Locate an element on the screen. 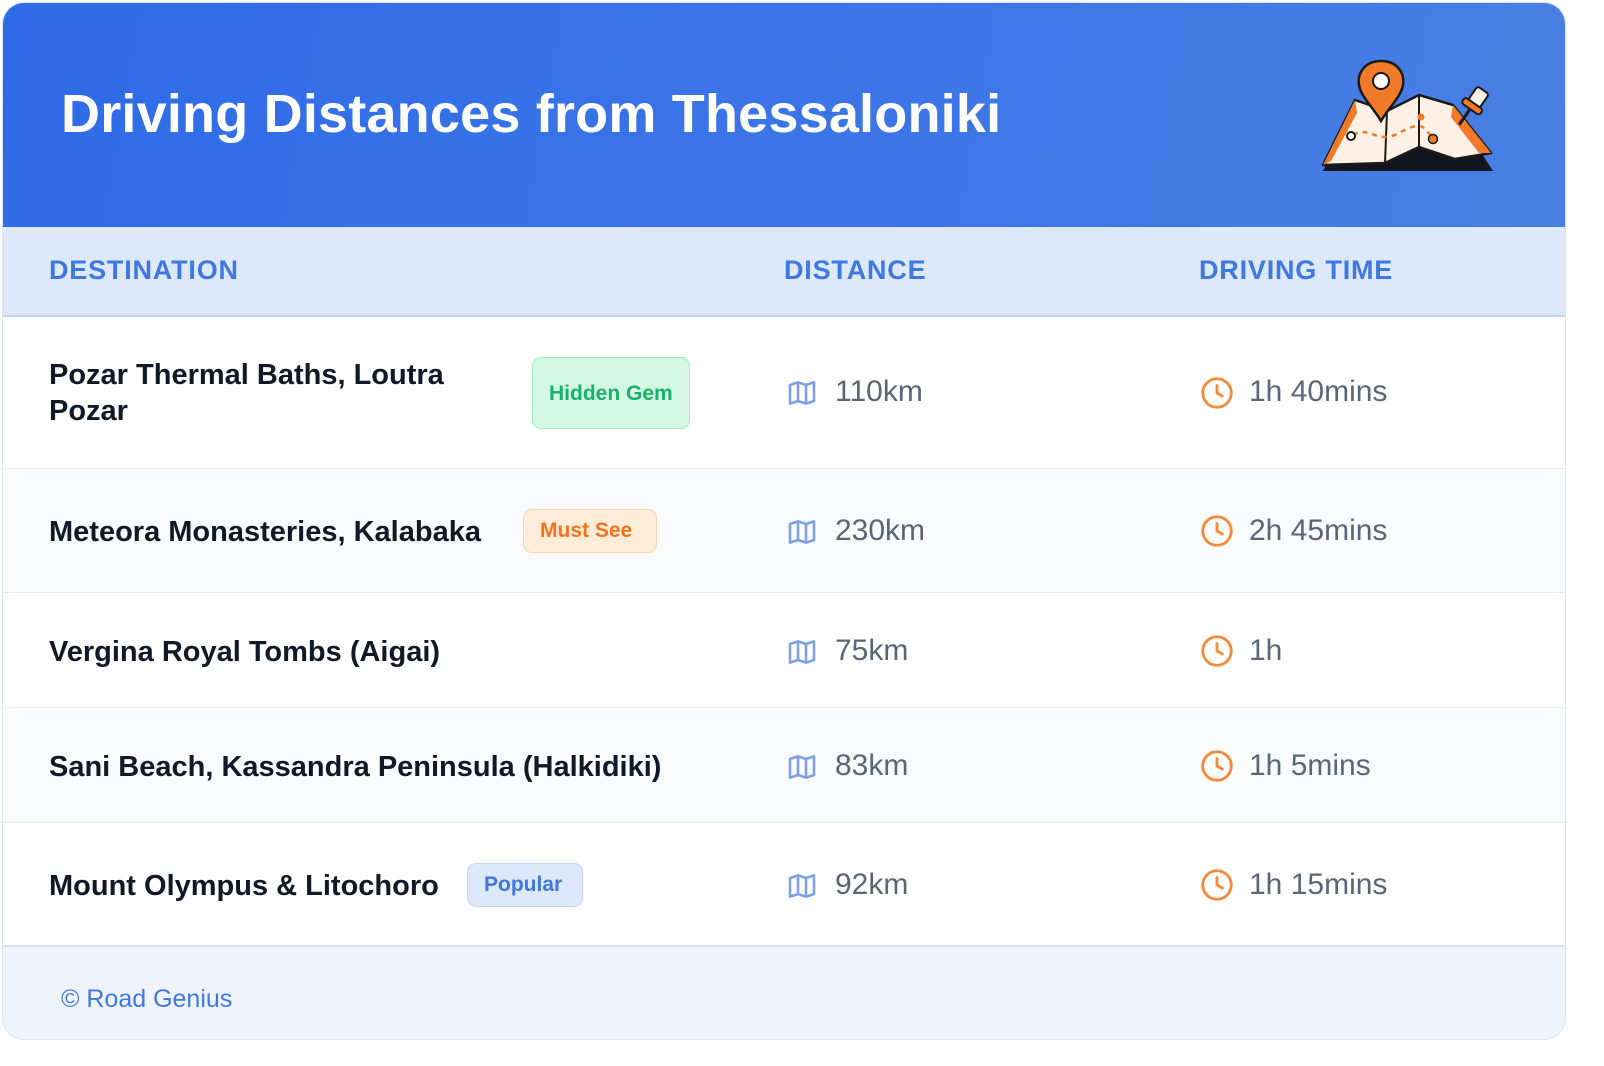 This screenshot has height=1066, width=1604. table-header: DESTINATION DISTANCE DRIVING TIME is located at coordinates (784, 272).